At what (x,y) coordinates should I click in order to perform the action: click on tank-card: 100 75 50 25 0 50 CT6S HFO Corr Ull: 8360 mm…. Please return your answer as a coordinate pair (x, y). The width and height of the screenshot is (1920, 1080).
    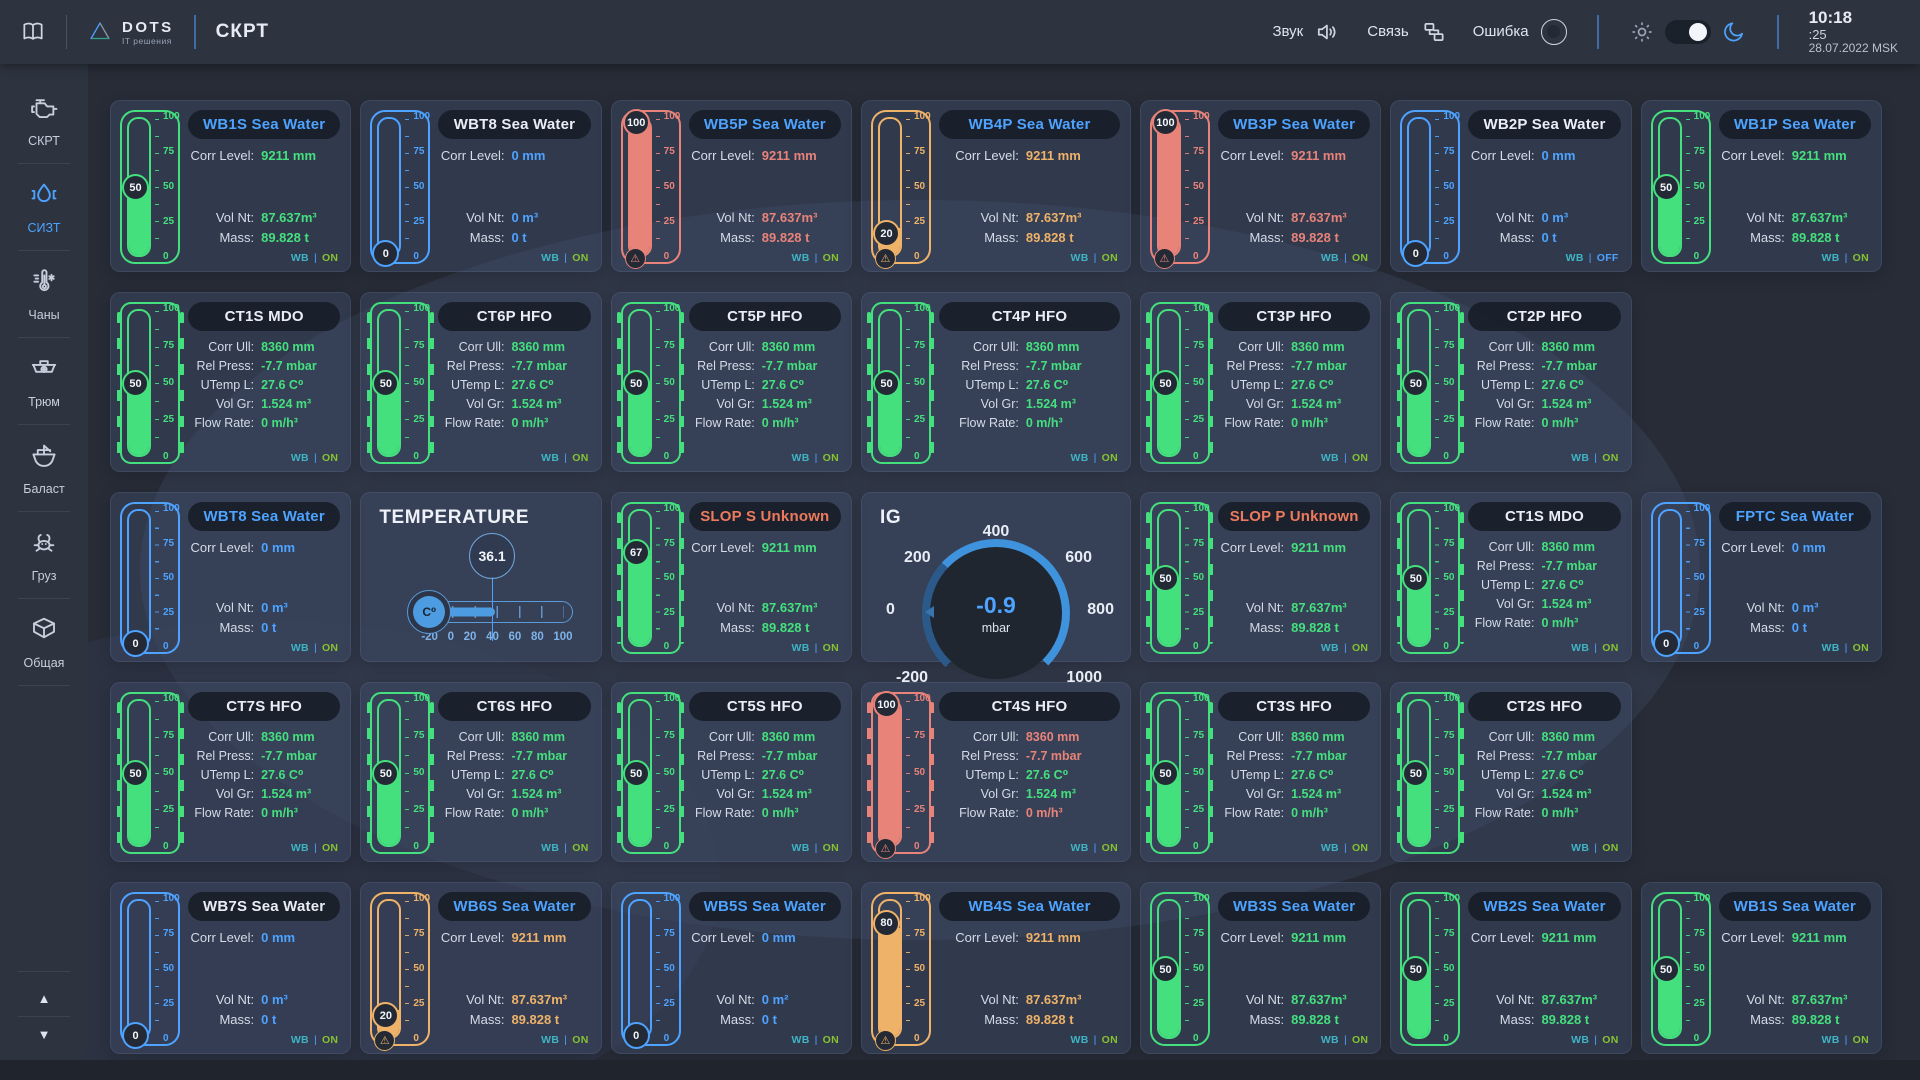
    Looking at the image, I should click on (481, 772).